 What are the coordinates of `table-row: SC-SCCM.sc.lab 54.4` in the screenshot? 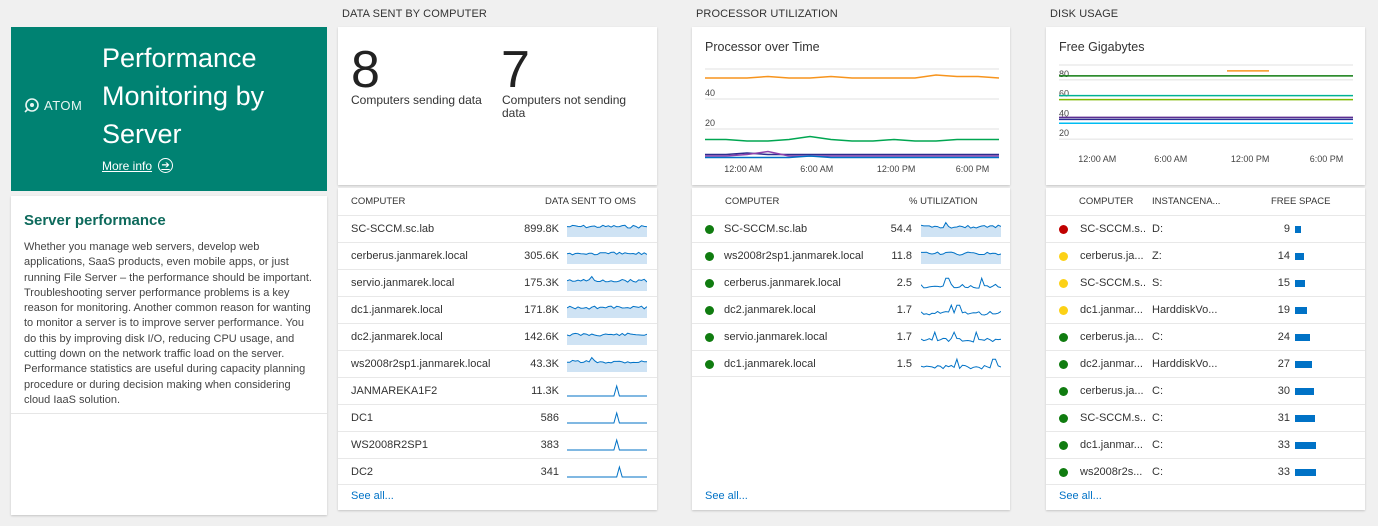 It's located at (851, 228).